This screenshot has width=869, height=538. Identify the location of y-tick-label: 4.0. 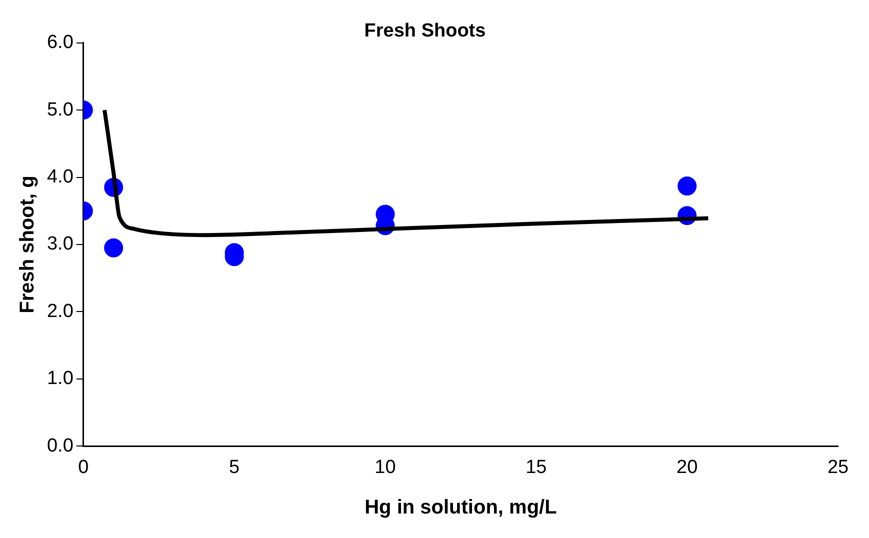
(60, 177).